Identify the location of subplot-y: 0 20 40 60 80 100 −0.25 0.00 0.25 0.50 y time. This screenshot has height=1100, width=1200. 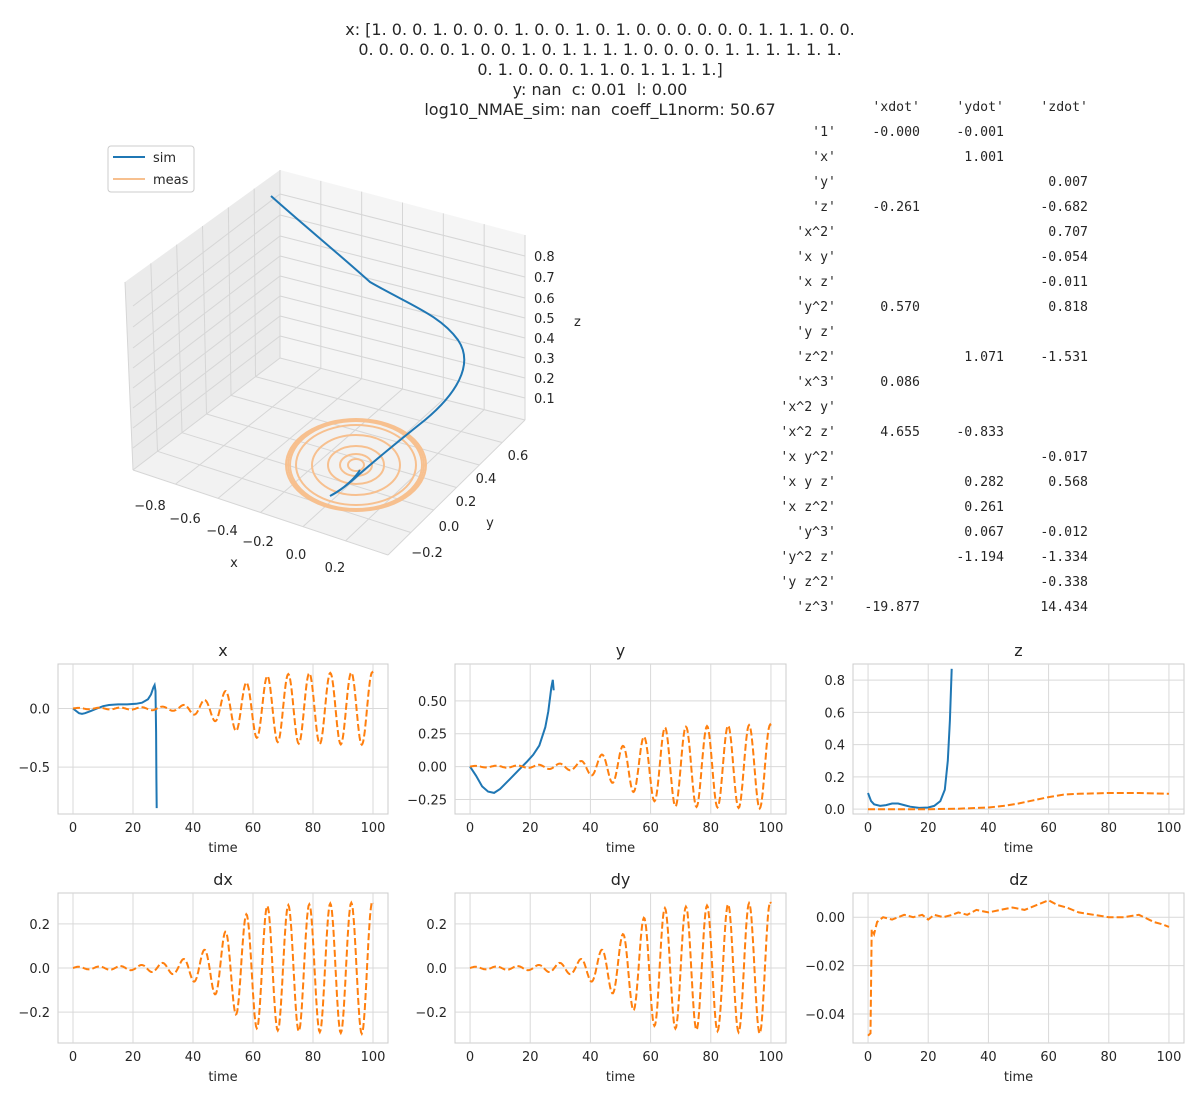
(597, 748).